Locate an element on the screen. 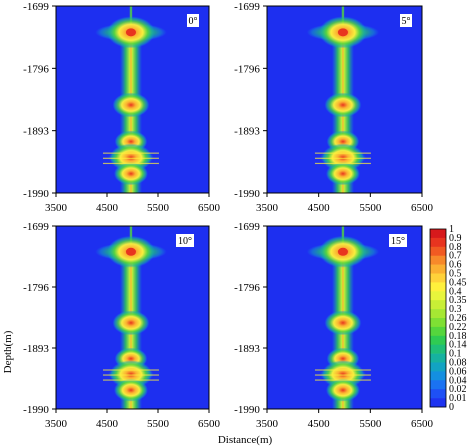 Image resolution: width=474 pixels, height=447 pixels. colorbar-label: 1 is located at coordinates (451, 229).